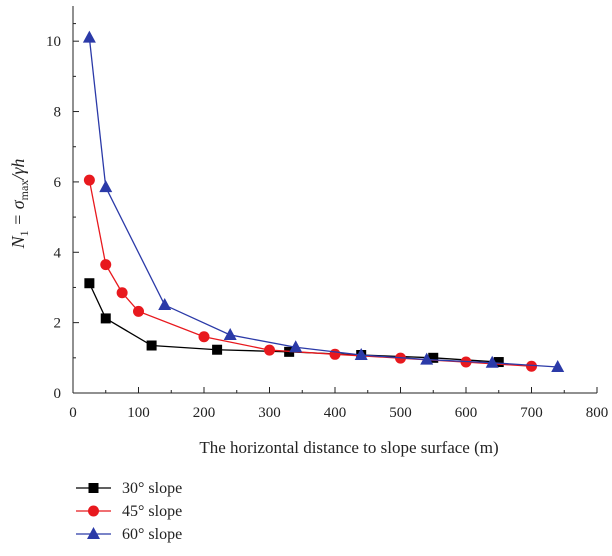 The width and height of the screenshot is (612, 556). Describe the element at coordinates (531, 413) in the screenshot. I see `x-tick-label: 700` at that location.